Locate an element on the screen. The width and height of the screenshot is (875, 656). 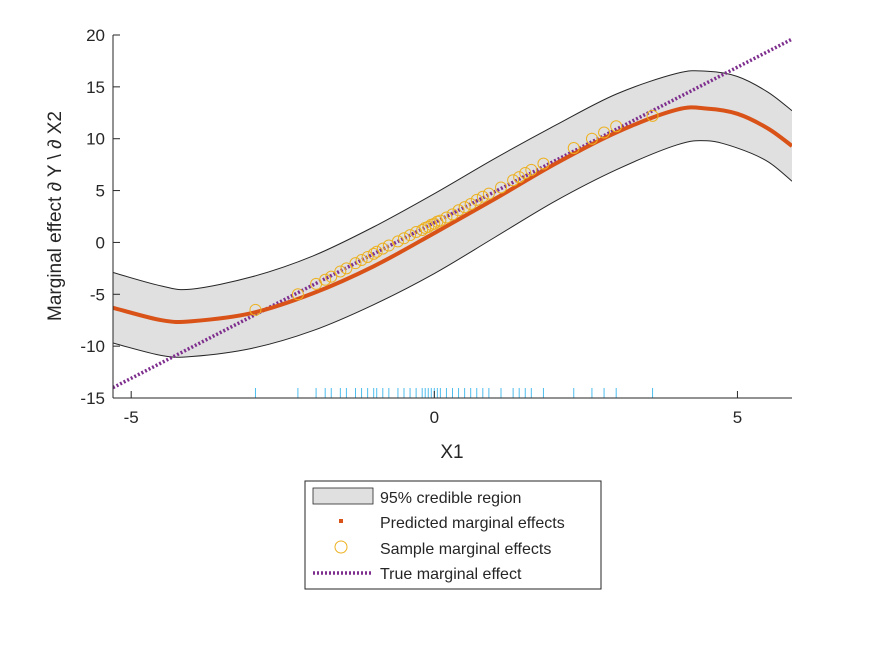
y-tick-label: 10 is located at coordinates (95, 139).